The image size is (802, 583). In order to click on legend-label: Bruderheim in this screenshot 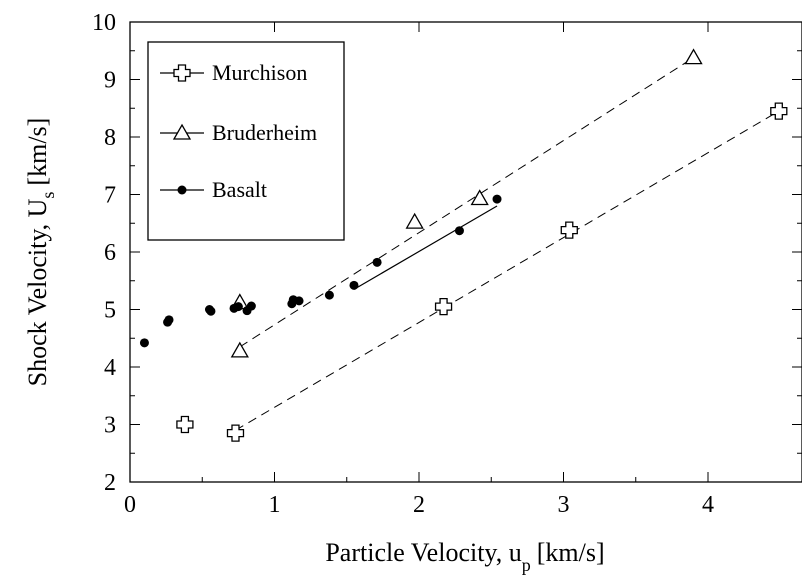, I will do `click(264, 132)`.